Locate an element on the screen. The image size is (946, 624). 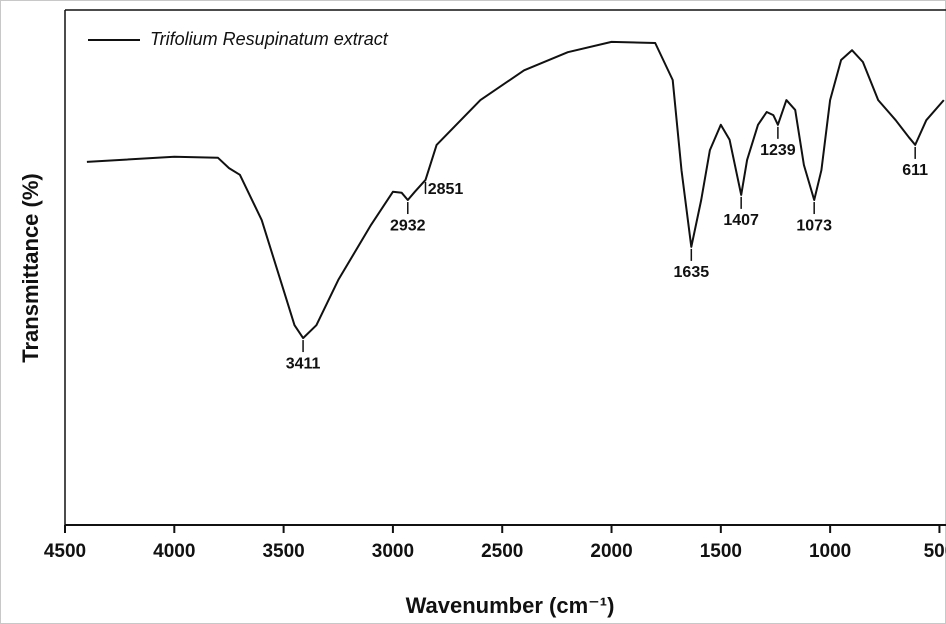
x-tick-label: 3500 is located at coordinates (283, 551).